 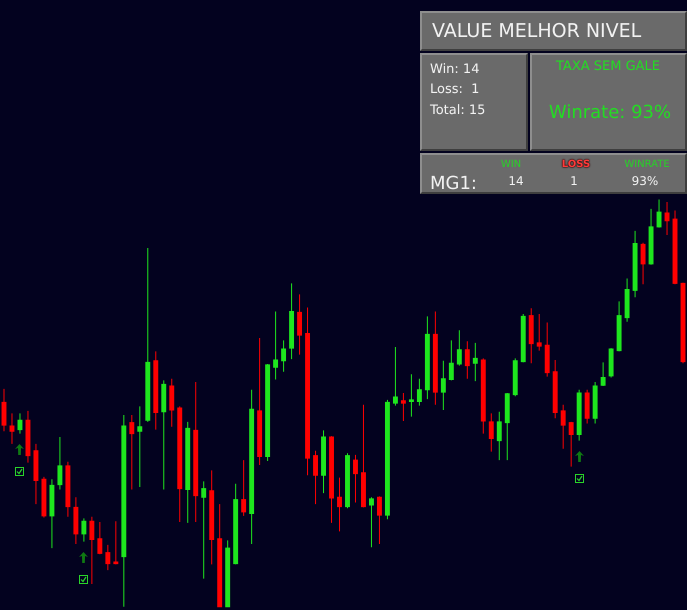 What do you see at coordinates (608, 102) in the screenshot?
I see `rate-panel: TAXA SEM GALE Winrate: 93%` at bounding box center [608, 102].